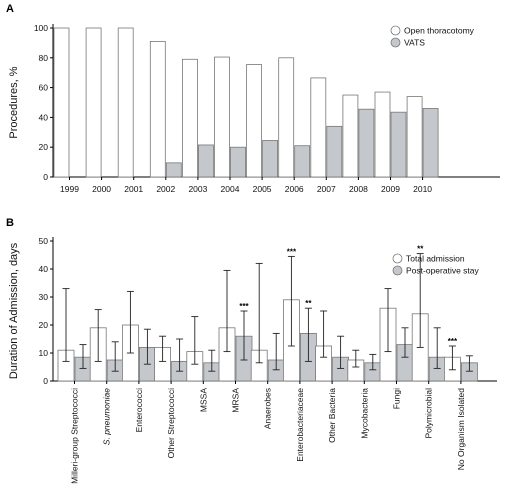 This screenshot has height=487, width=510. Describe the element at coordinates (10, 223) in the screenshot. I see `panel-b-label: B` at that location.